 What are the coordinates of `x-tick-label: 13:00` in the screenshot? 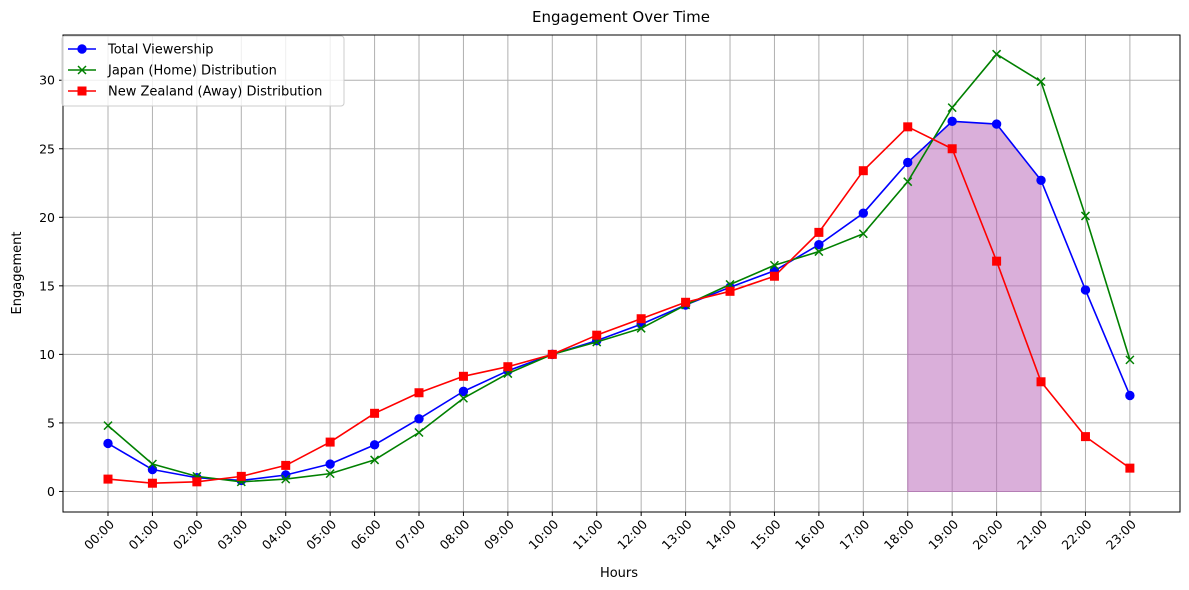 It's located at (677, 534).